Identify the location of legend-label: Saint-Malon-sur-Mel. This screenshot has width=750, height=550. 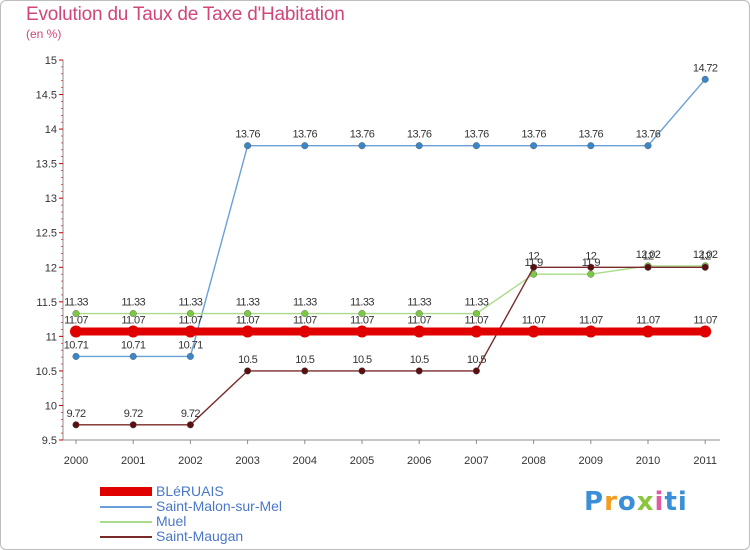
(219, 506).